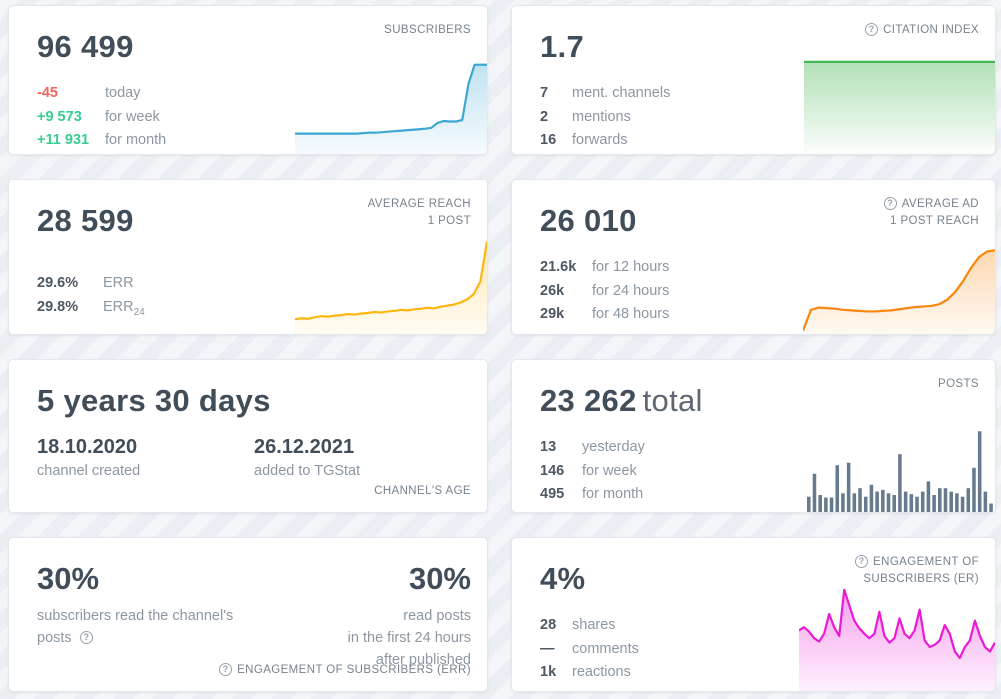  Describe the element at coordinates (901, 469) in the screenshot. I see `posts-bar-sparkline` at that location.